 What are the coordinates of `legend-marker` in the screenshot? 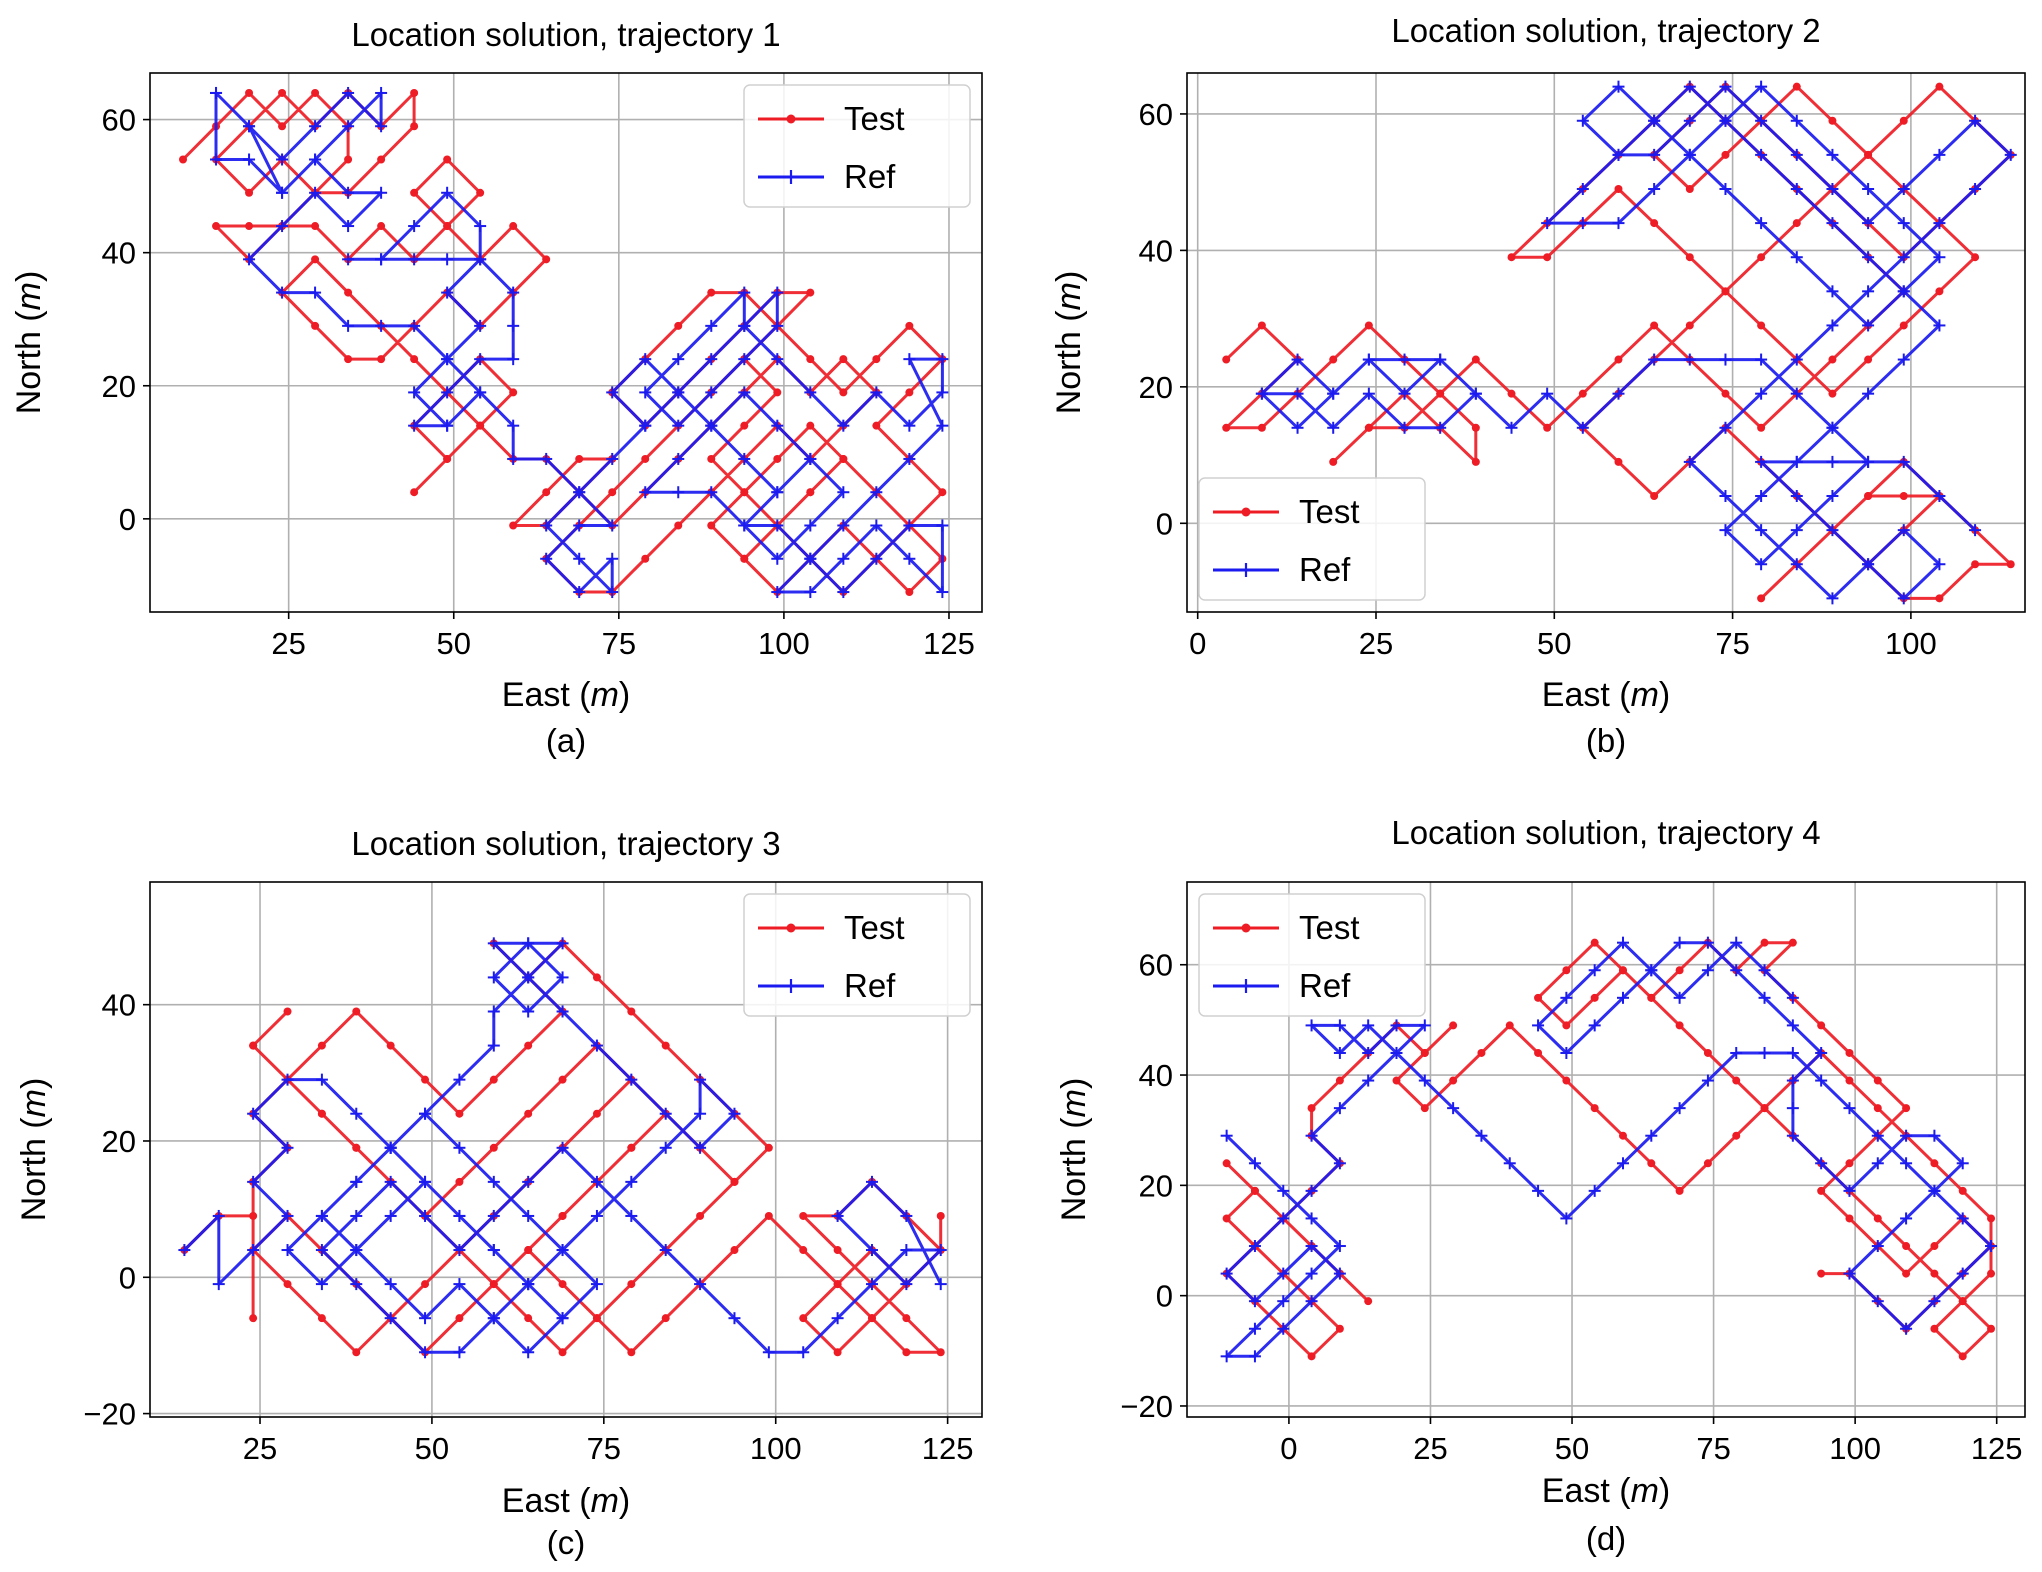 It's located at (1246, 928).